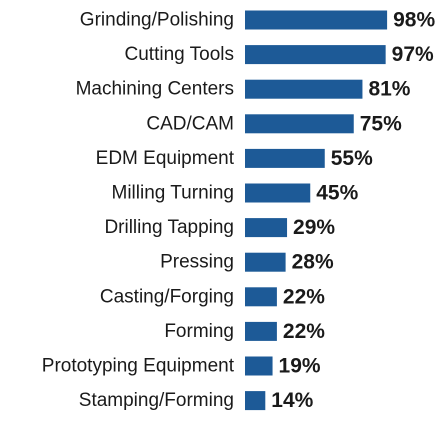  What do you see at coordinates (155, 89) in the screenshot?
I see `category-label: Machining Centers` at bounding box center [155, 89].